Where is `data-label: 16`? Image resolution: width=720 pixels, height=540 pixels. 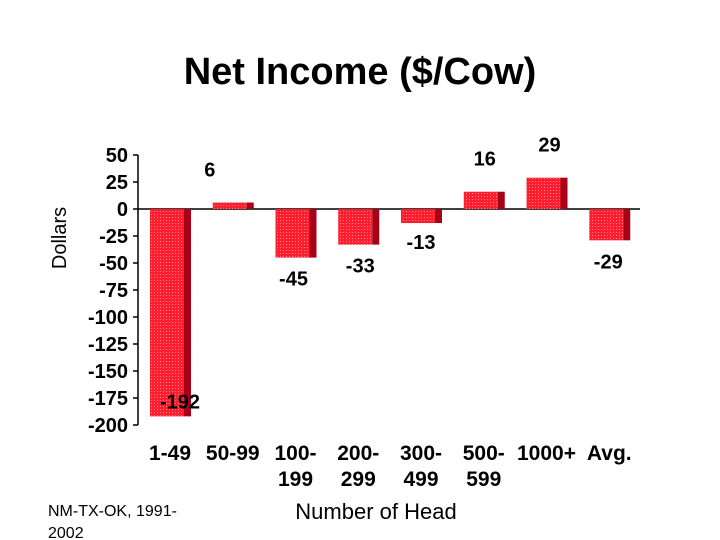
data-label: 16 is located at coordinates (485, 160).